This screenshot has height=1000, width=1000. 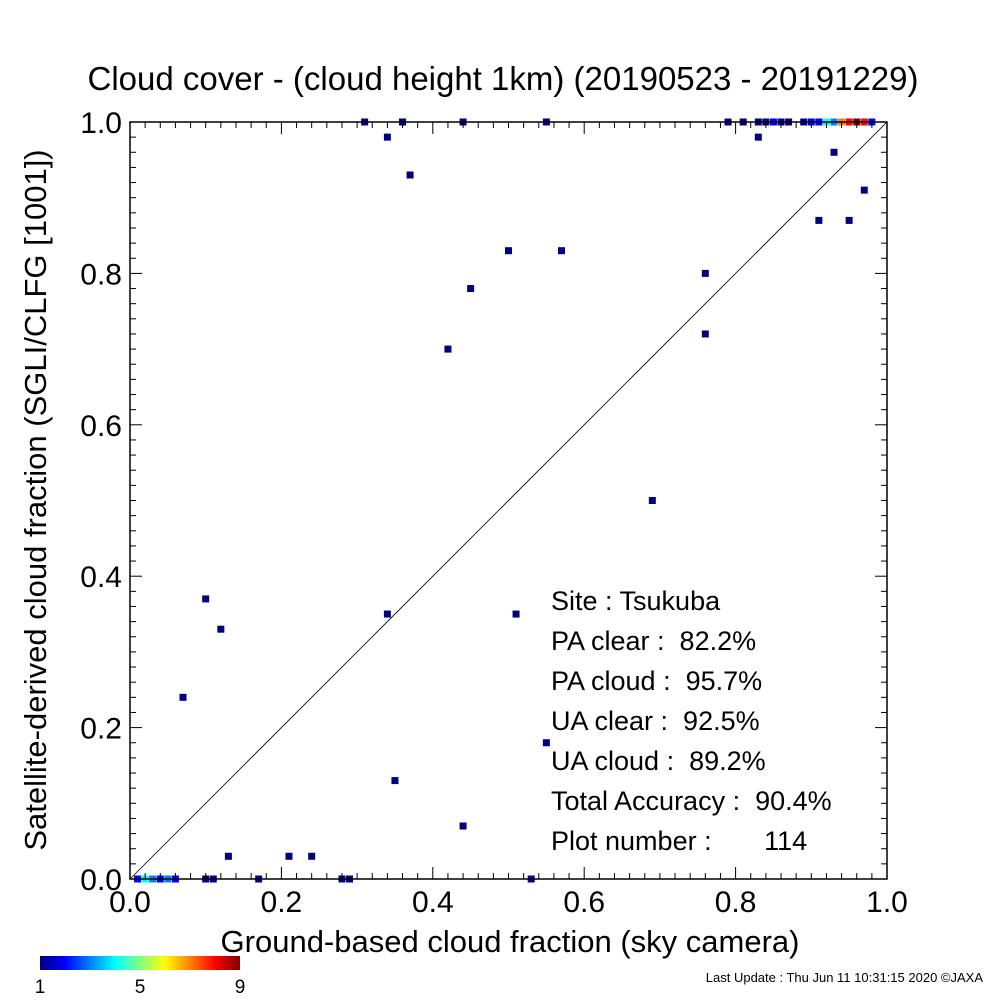 I want to click on y-tick-label: 0.0, so click(x=101, y=880).